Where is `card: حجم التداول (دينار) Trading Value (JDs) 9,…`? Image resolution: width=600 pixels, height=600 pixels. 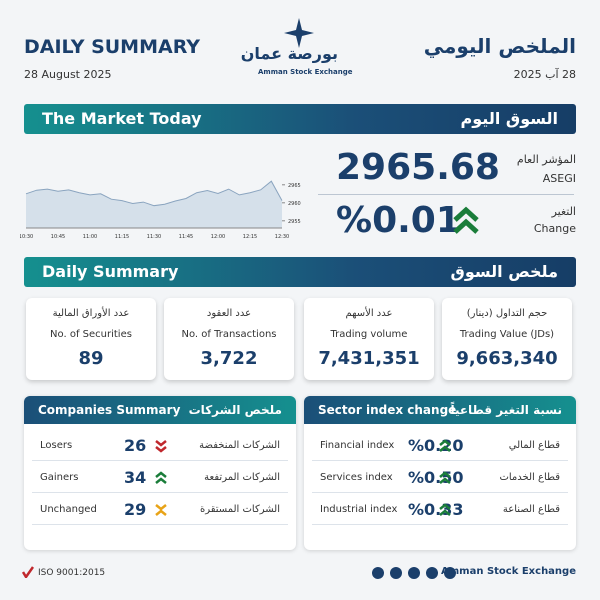
card: حجم التداول (دينار) Trading Value (JDs) 9,… is located at coordinates (507, 339).